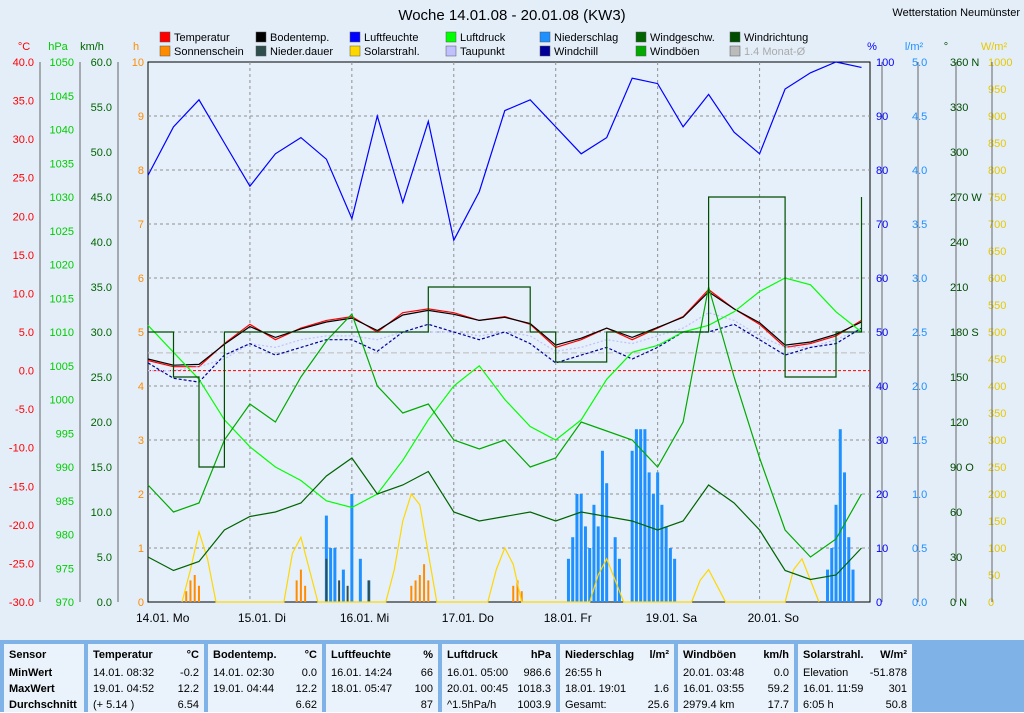  Describe the element at coordinates (123, 655) in the screenshot. I see `stats-temperature-title: Temperatur` at that location.